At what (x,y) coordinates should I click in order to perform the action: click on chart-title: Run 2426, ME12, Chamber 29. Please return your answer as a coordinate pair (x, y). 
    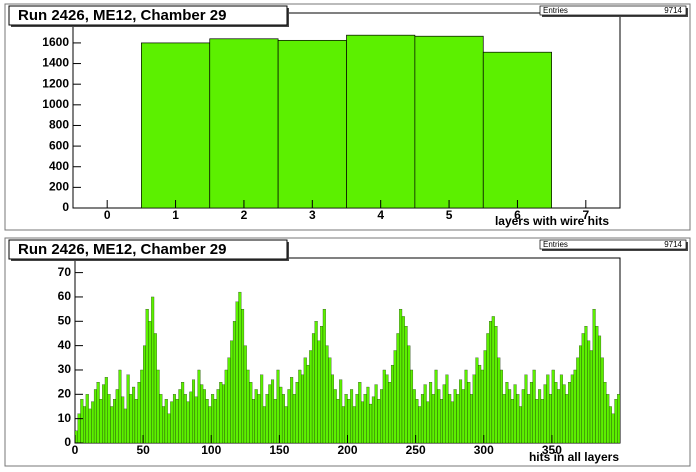
    Looking at the image, I should click on (122, 249).